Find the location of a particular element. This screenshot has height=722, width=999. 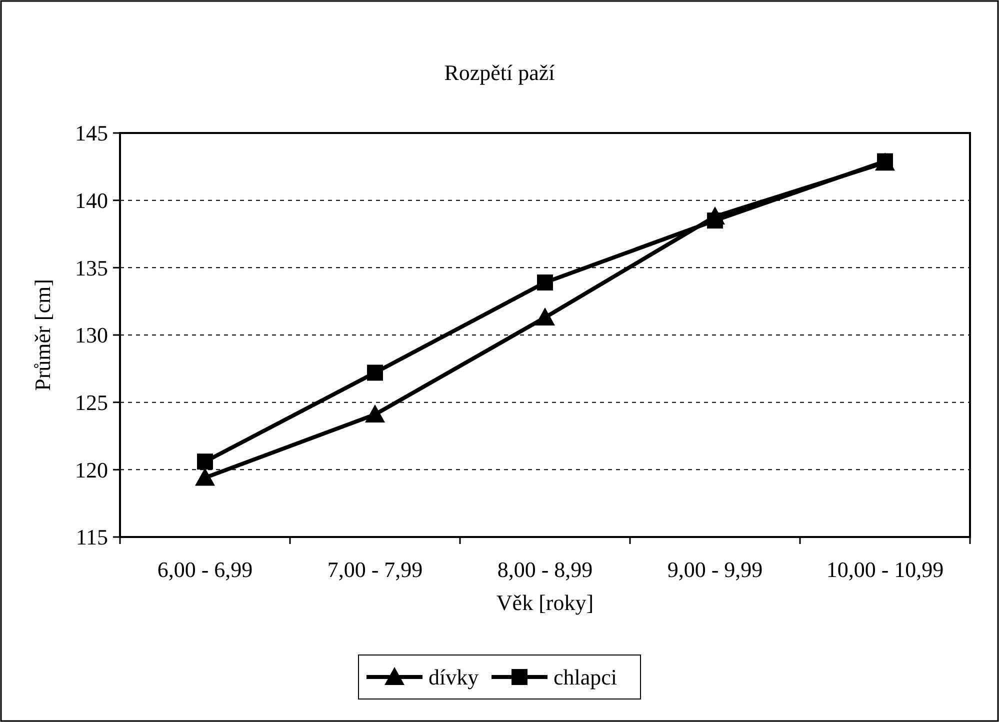

x-tick-label: 7,00 - 7,99 is located at coordinates (375, 569).